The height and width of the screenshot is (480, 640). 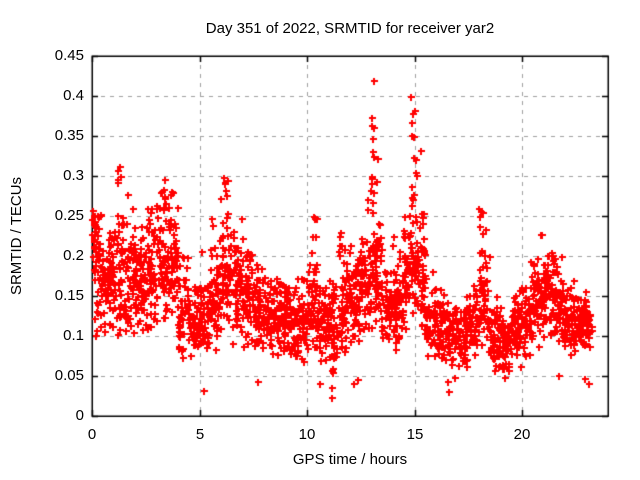 What do you see at coordinates (522, 434) in the screenshot?
I see `x-tick-label: 20` at bounding box center [522, 434].